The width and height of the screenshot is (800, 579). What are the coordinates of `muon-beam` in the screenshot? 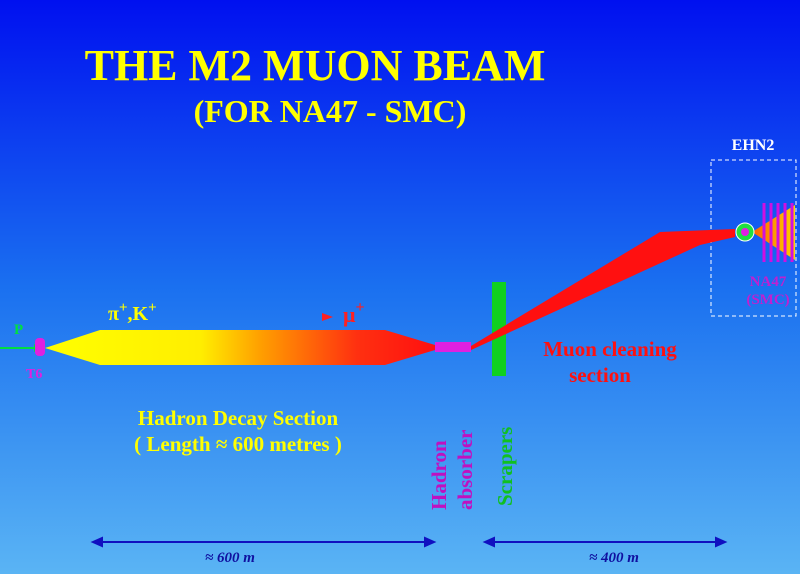 It's located at (603, 289).